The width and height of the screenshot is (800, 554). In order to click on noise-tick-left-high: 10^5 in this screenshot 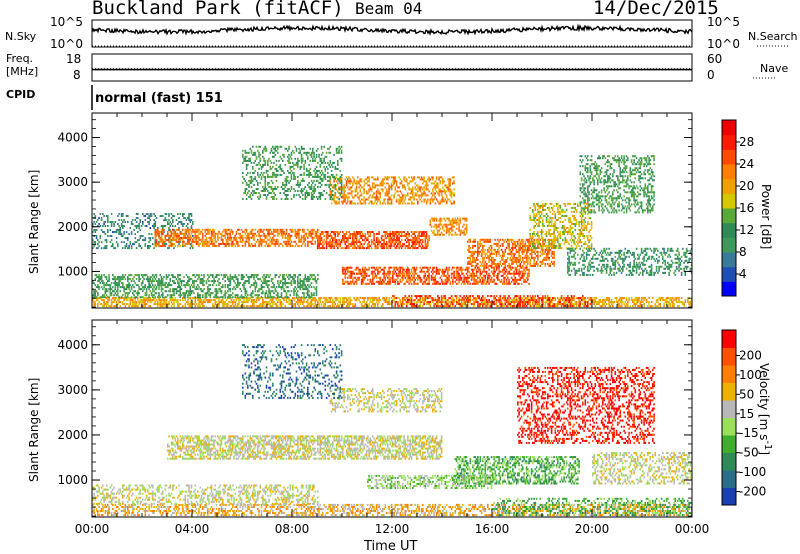, I will do `click(66, 22)`.